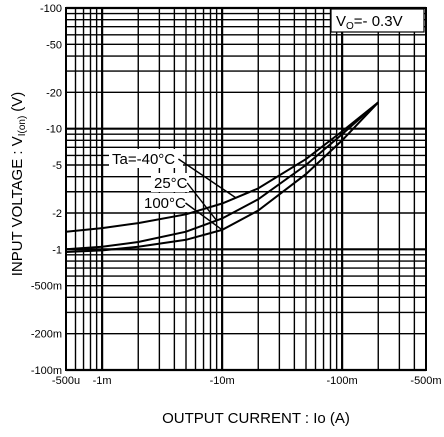 This screenshot has height=437, width=444. I want to click on y-tick-label: -100m, so click(46, 371).